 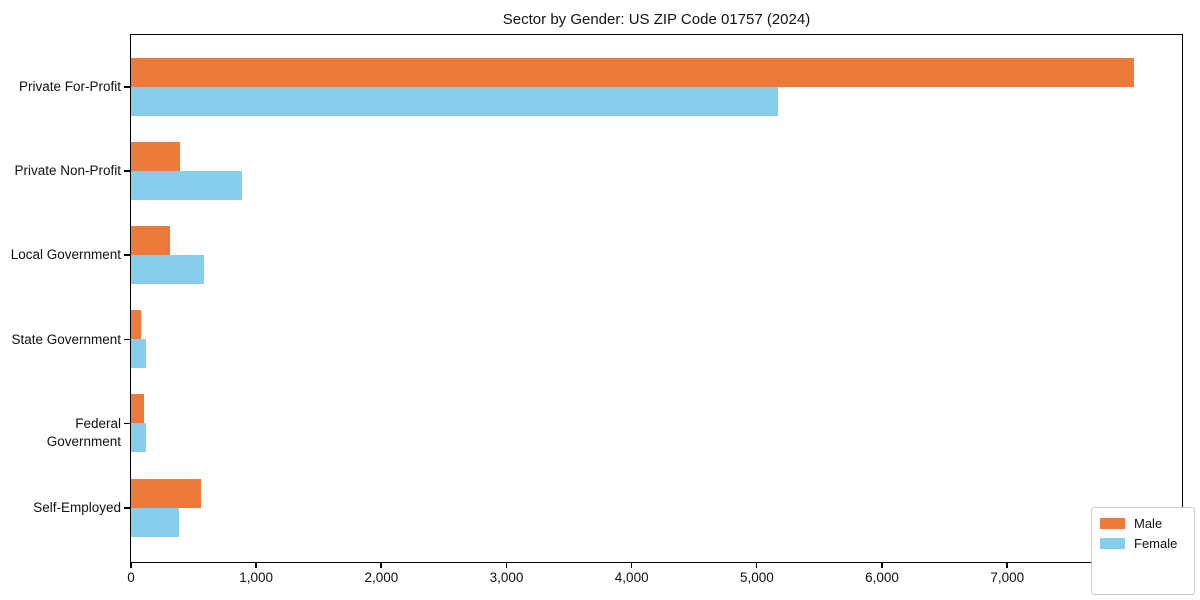 I want to click on category-label: Private Non-Profit, so click(x=67, y=171).